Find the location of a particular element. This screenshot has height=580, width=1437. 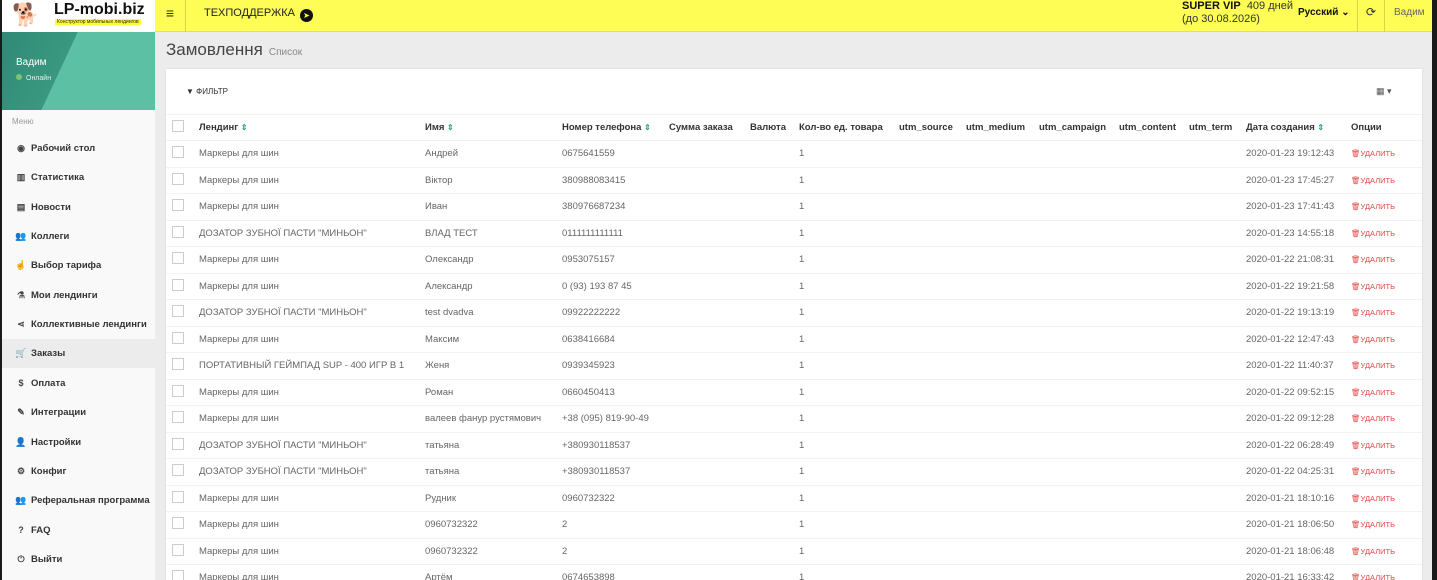

column-header-label: utm_term is located at coordinates (1211, 127).